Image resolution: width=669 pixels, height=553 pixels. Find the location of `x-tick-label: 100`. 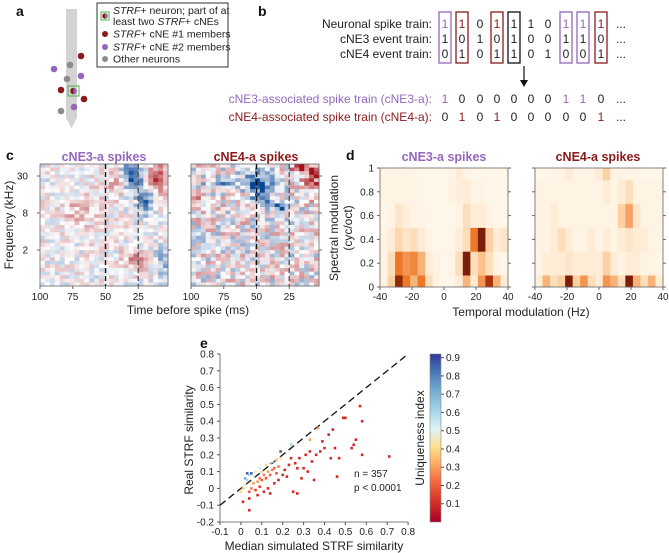

x-tick-label: 100 is located at coordinates (40, 297).